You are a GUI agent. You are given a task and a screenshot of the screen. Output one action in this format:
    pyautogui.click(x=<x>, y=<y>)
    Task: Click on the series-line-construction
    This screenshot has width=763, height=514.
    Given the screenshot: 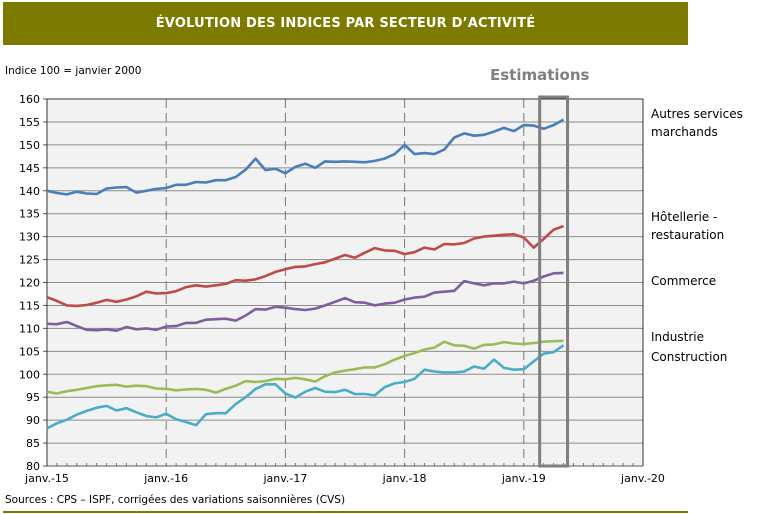 What is the action you would take?
    pyautogui.click(x=305, y=387)
    